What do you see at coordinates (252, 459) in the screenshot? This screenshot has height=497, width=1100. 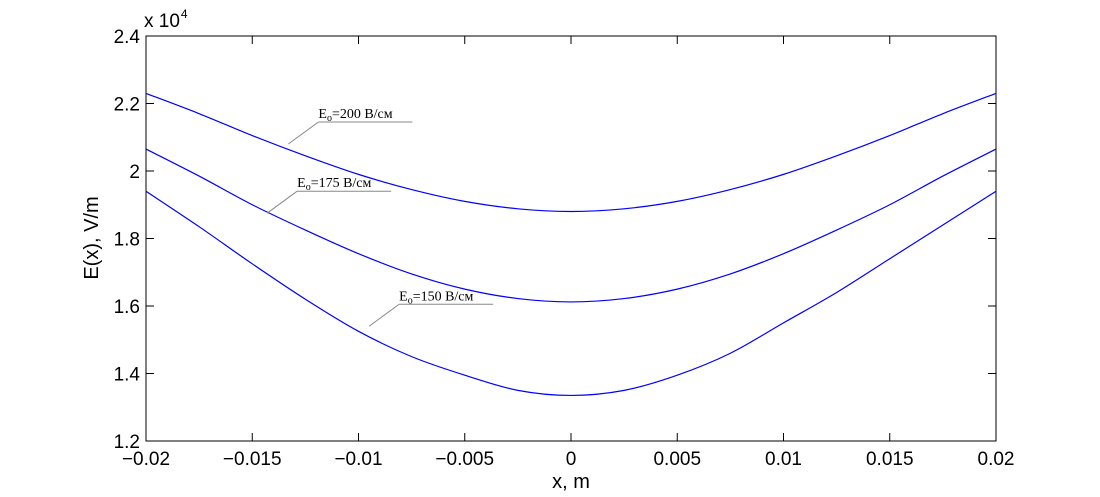 I see `x-tick-label: −0.015` at bounding box center [252, 459].